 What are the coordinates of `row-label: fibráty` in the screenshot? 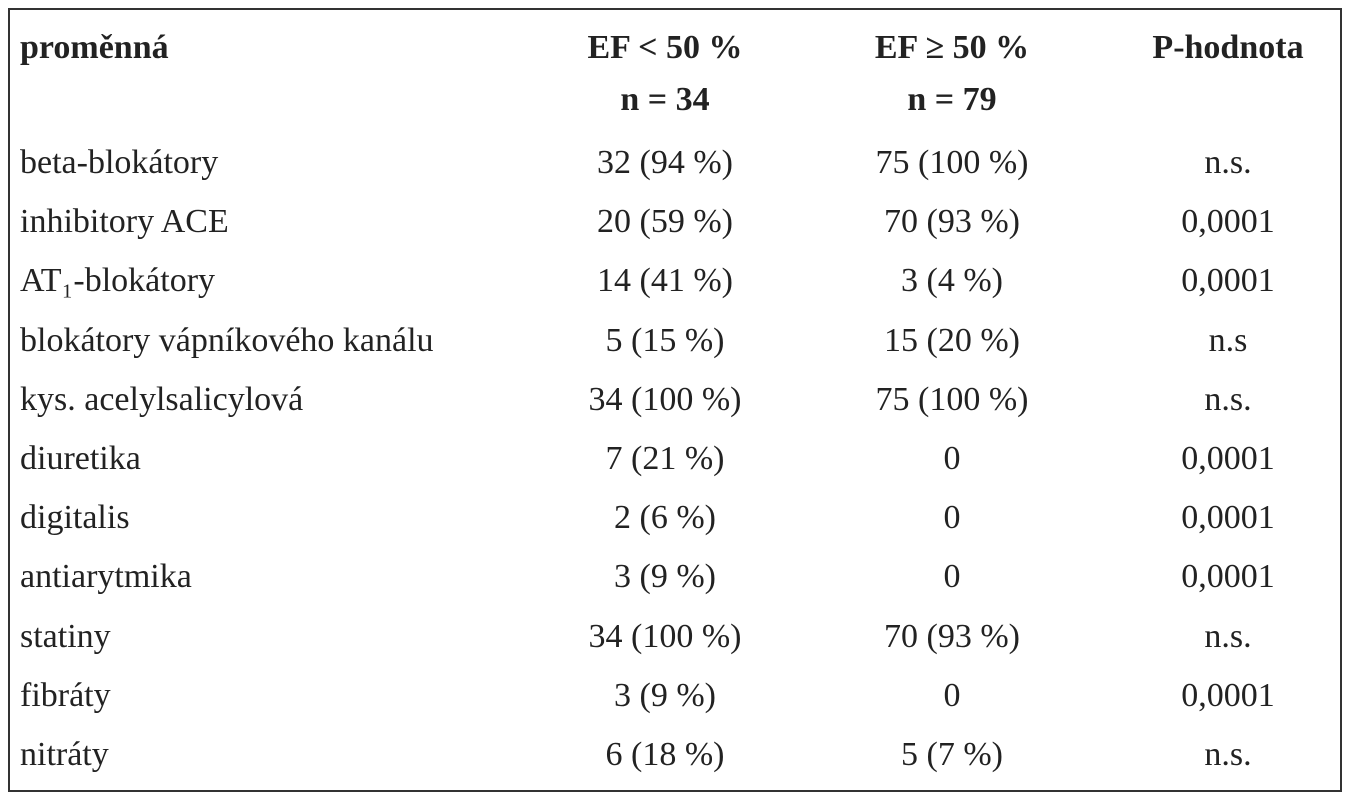 It's located at (65, 695).